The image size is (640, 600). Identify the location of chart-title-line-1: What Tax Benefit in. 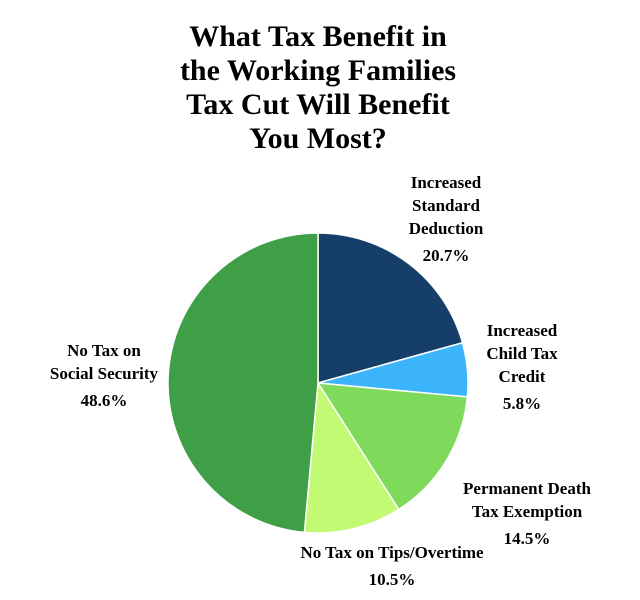
(318, 36).